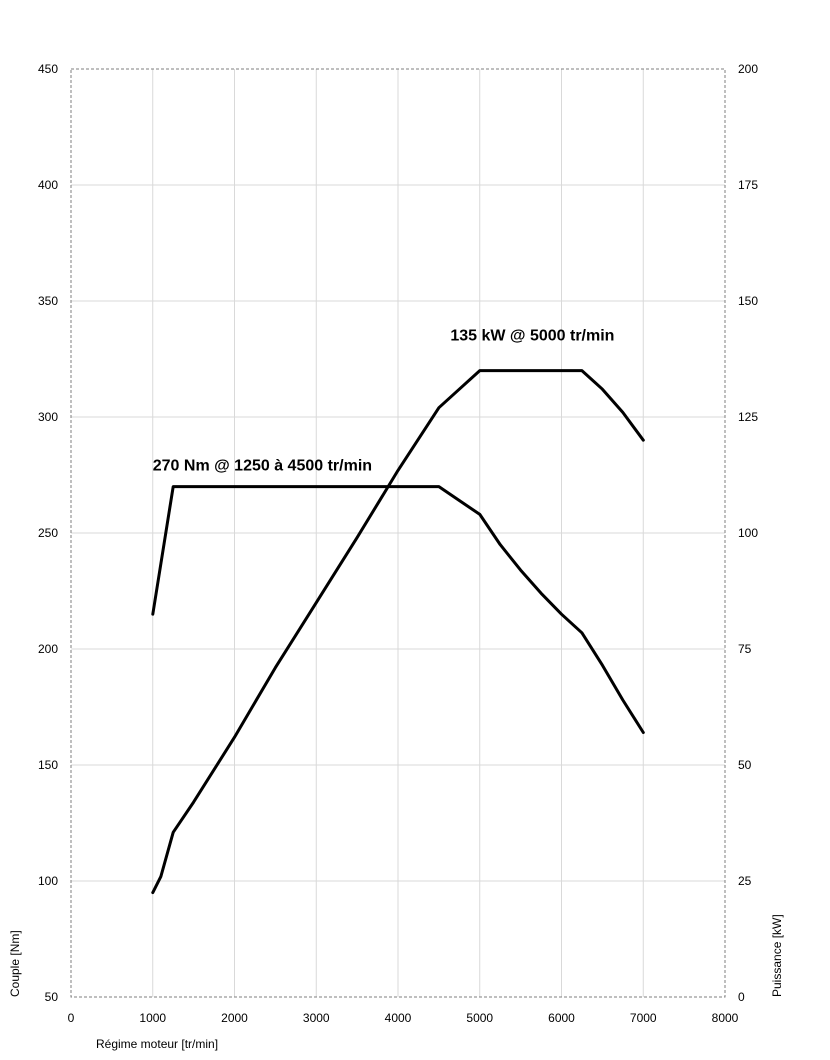 This screenshot has height=1060, width=830. I want to click on y-right-tick-label: 125, so click(748, 417).